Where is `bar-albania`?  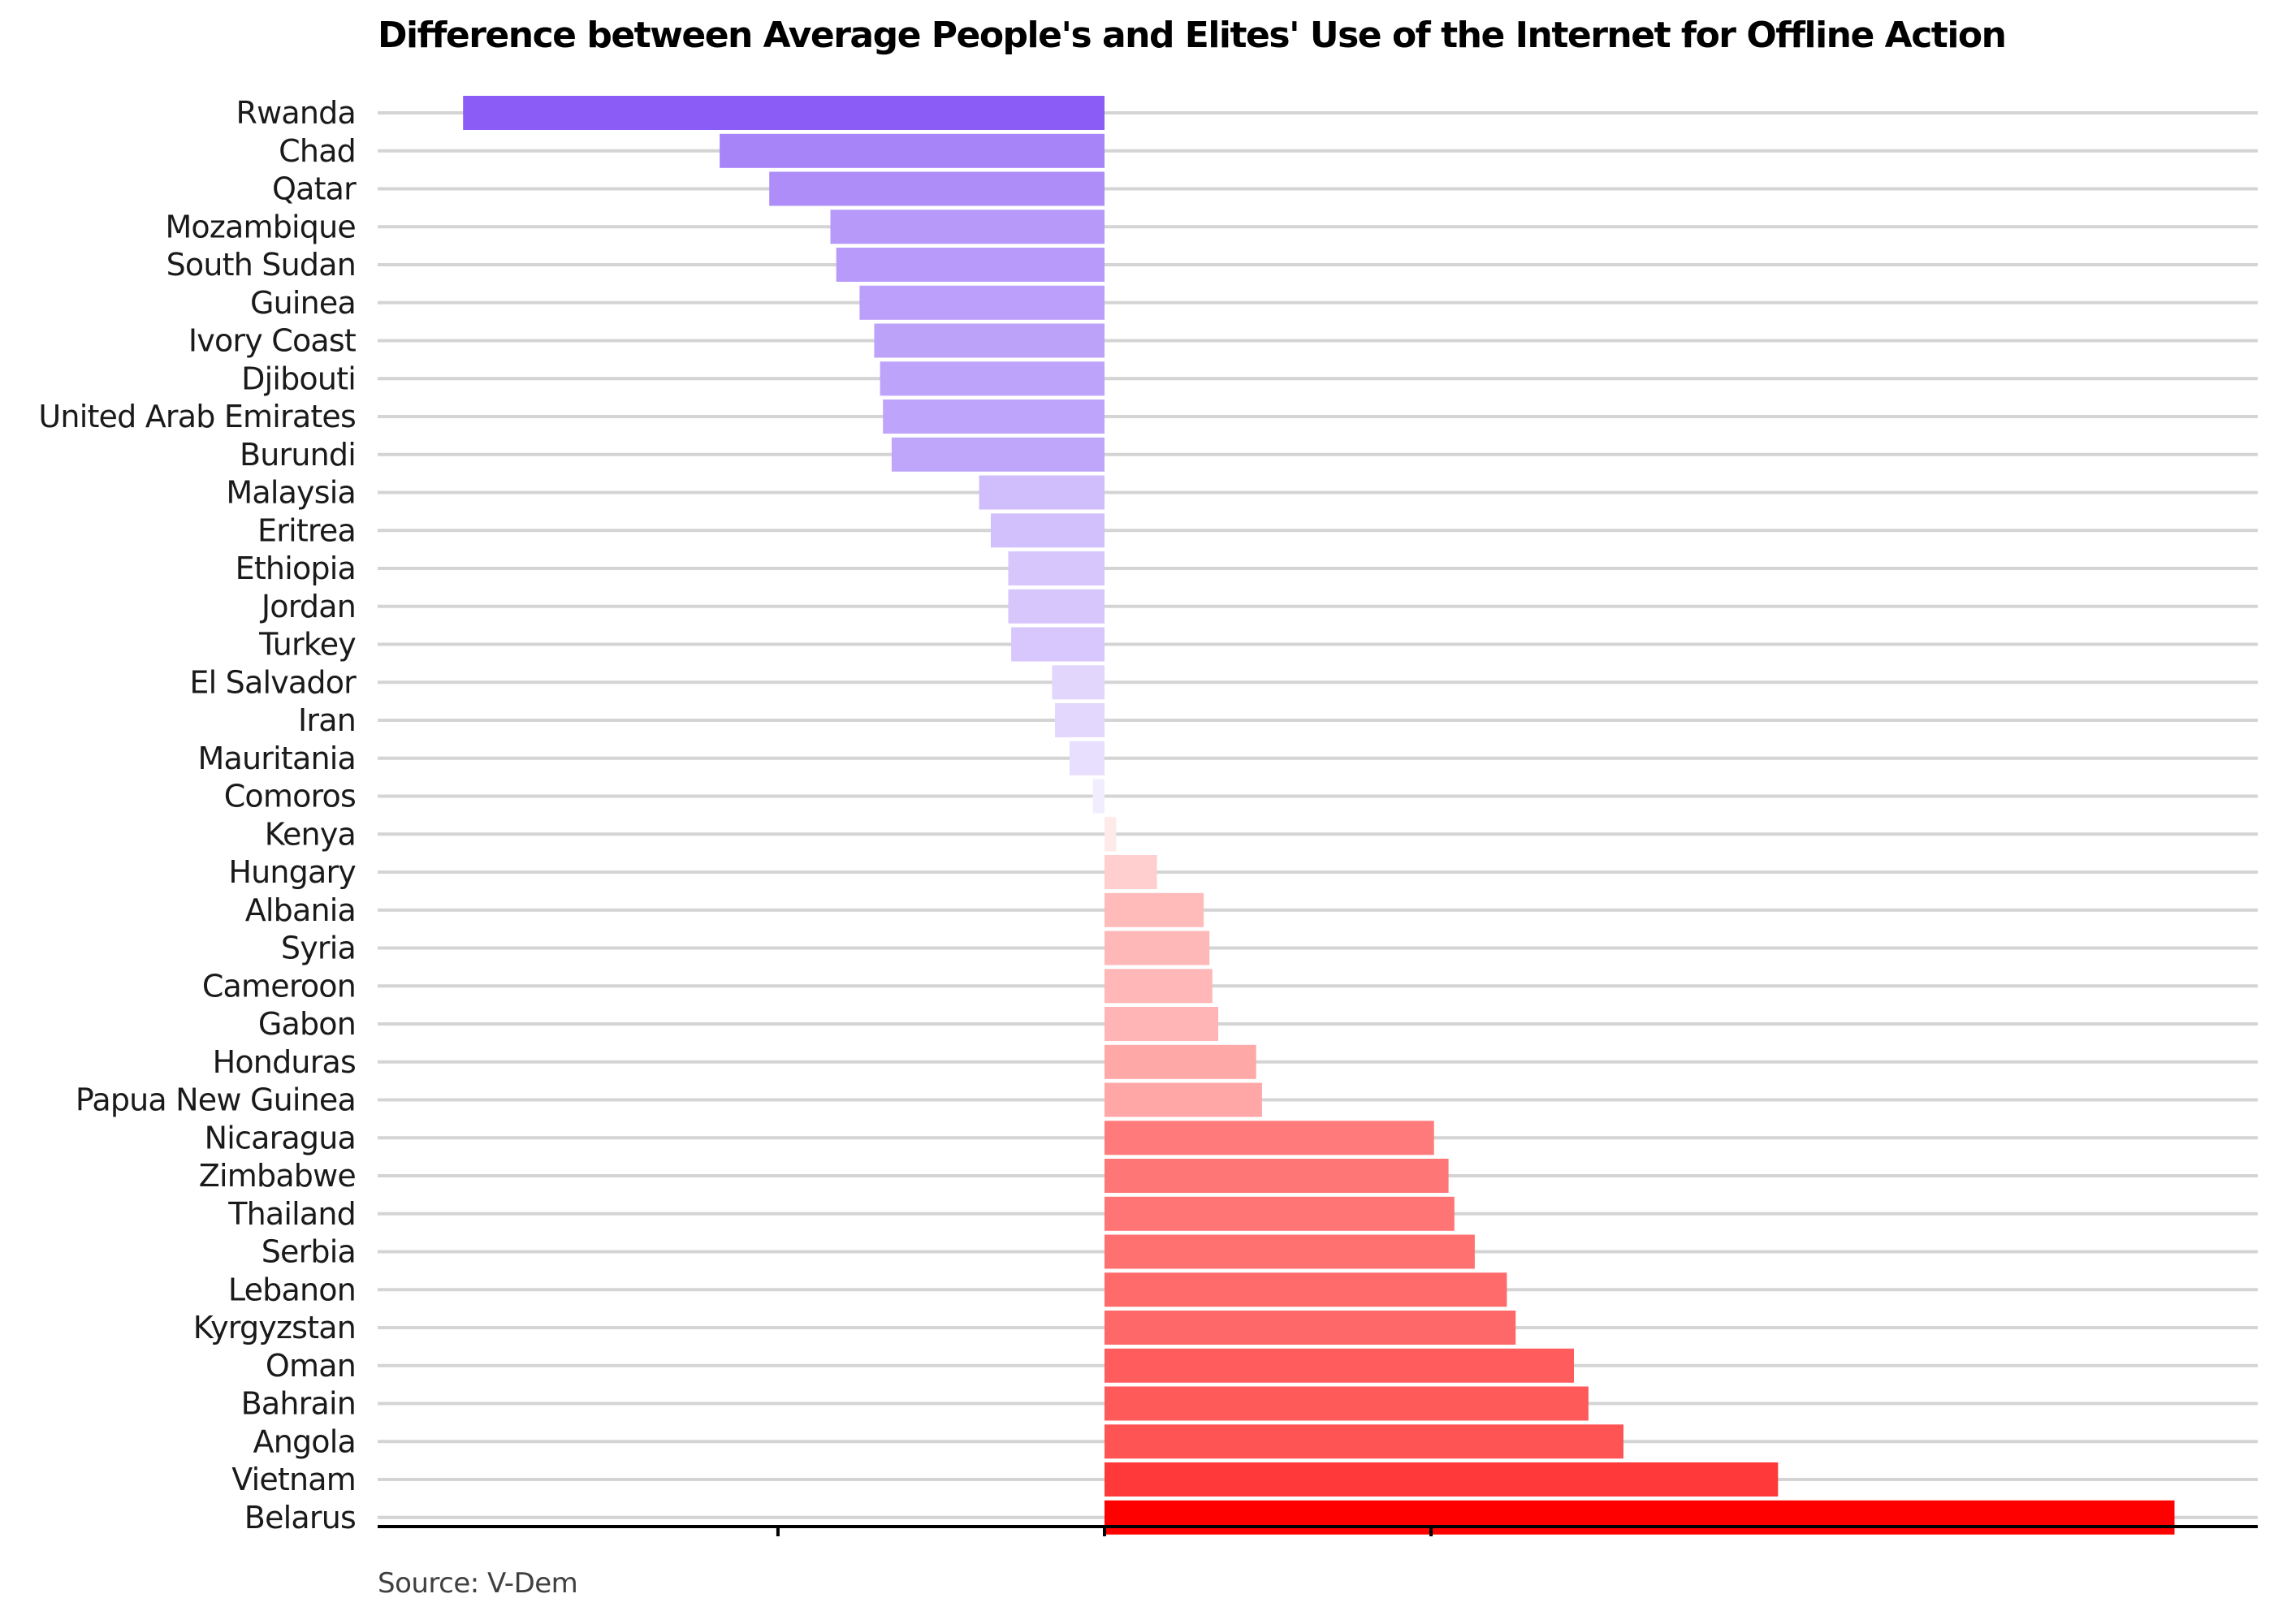
bar-albania is located at coordinates (1155, 909).